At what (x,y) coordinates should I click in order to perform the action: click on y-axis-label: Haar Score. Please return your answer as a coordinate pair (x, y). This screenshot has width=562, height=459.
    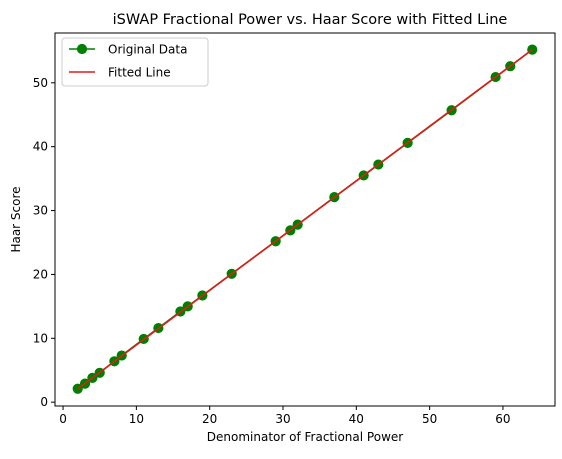
    Looking at the image, I should click on (16, 219).